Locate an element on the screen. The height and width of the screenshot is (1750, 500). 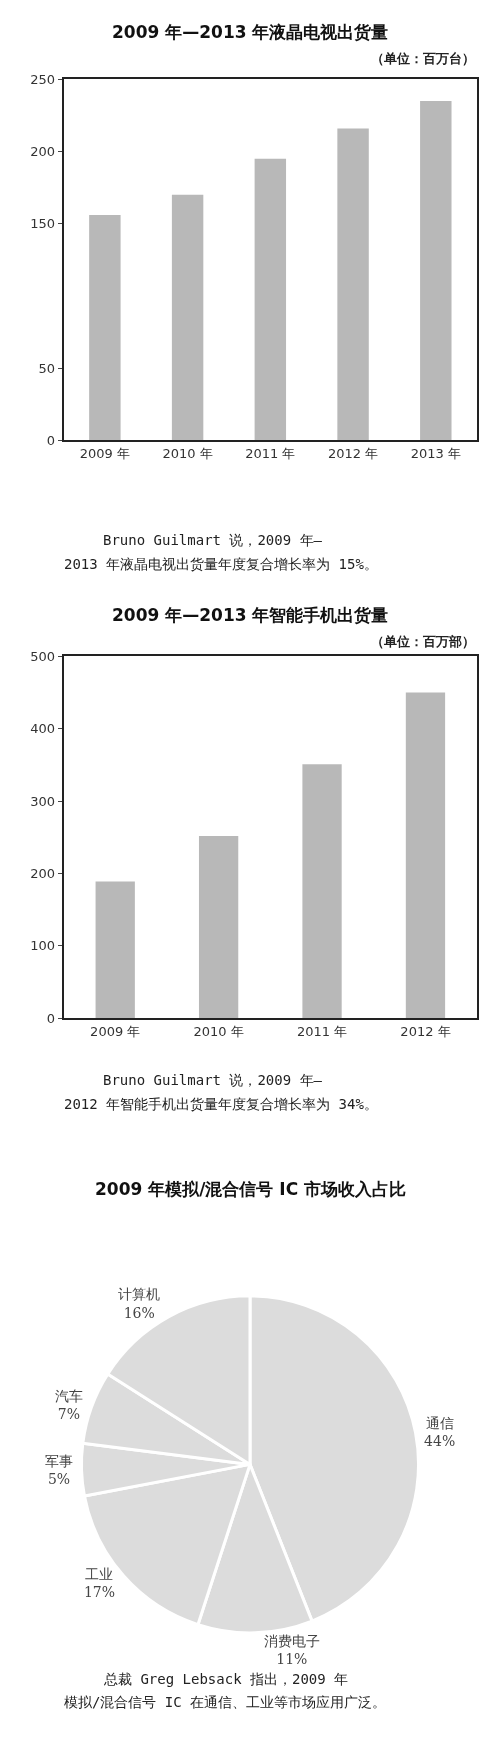
slice-label: 通信 is located at coordinates (439, 1423).